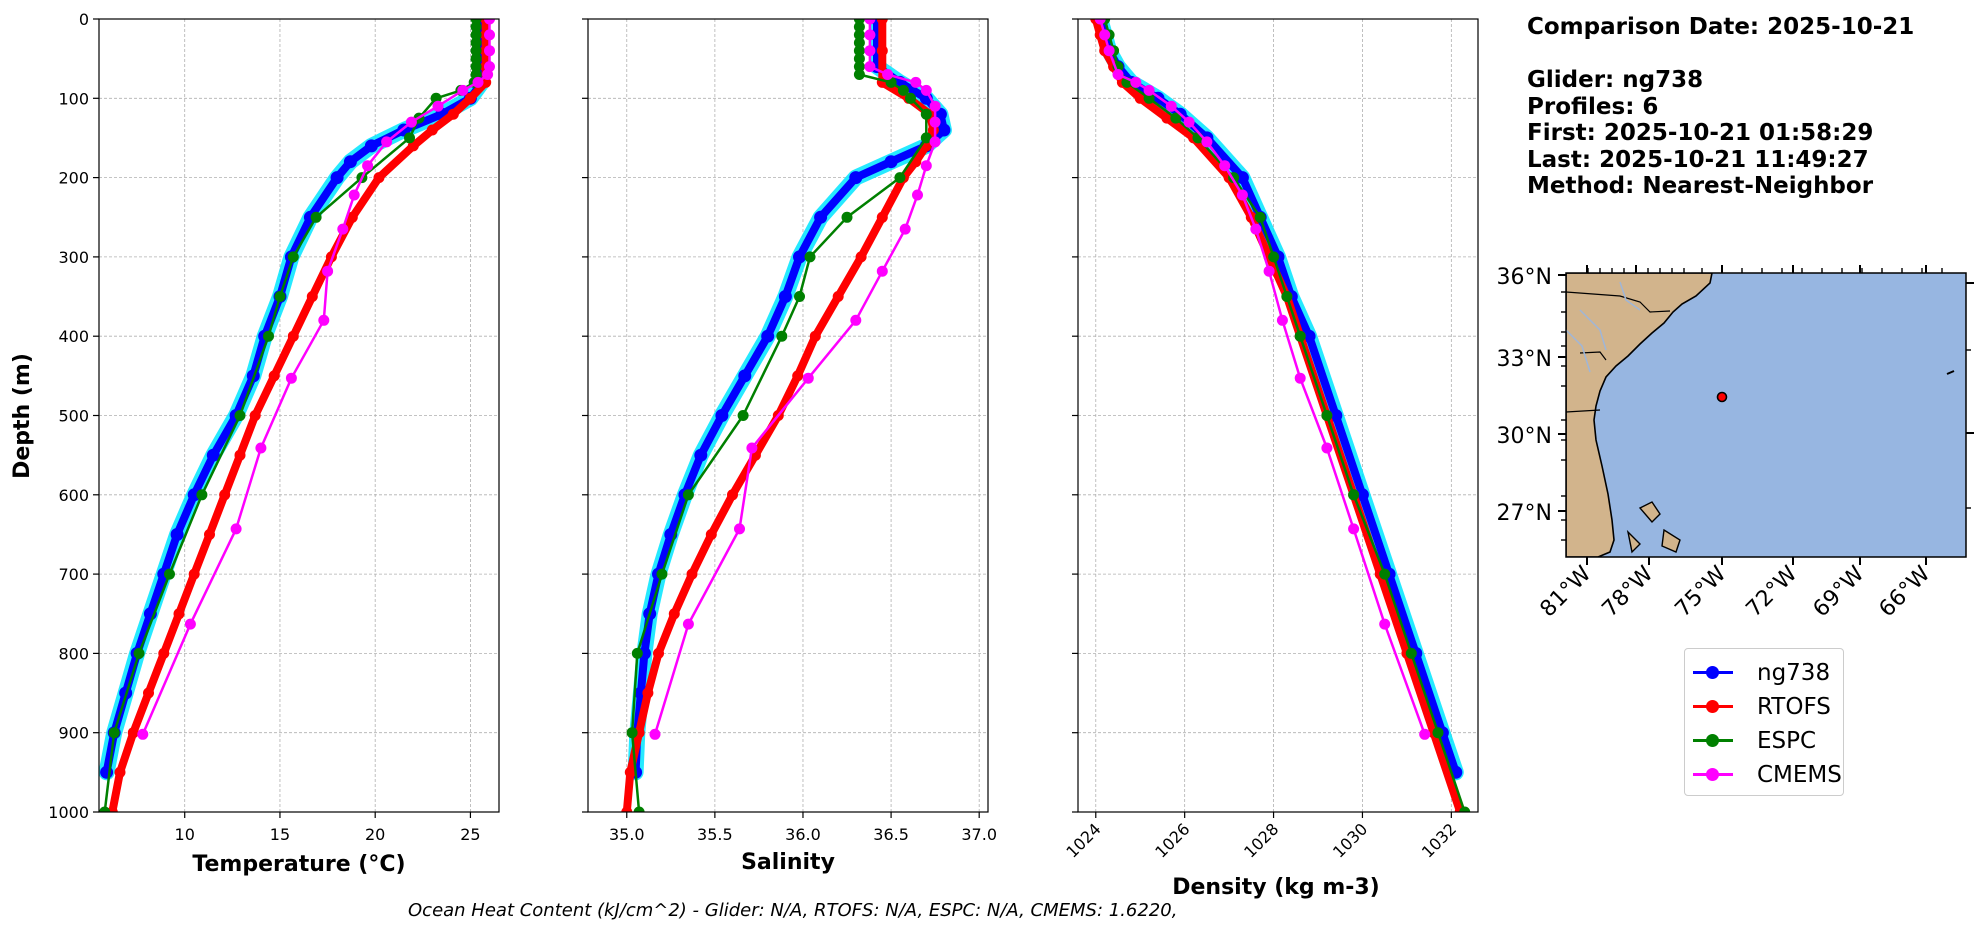 This screenshot has width=1978, height=934. What do you see at coordinates (73, 178) in the screenshot?
I see `depth-tick-label: 200` at bounding box center [73, 178].